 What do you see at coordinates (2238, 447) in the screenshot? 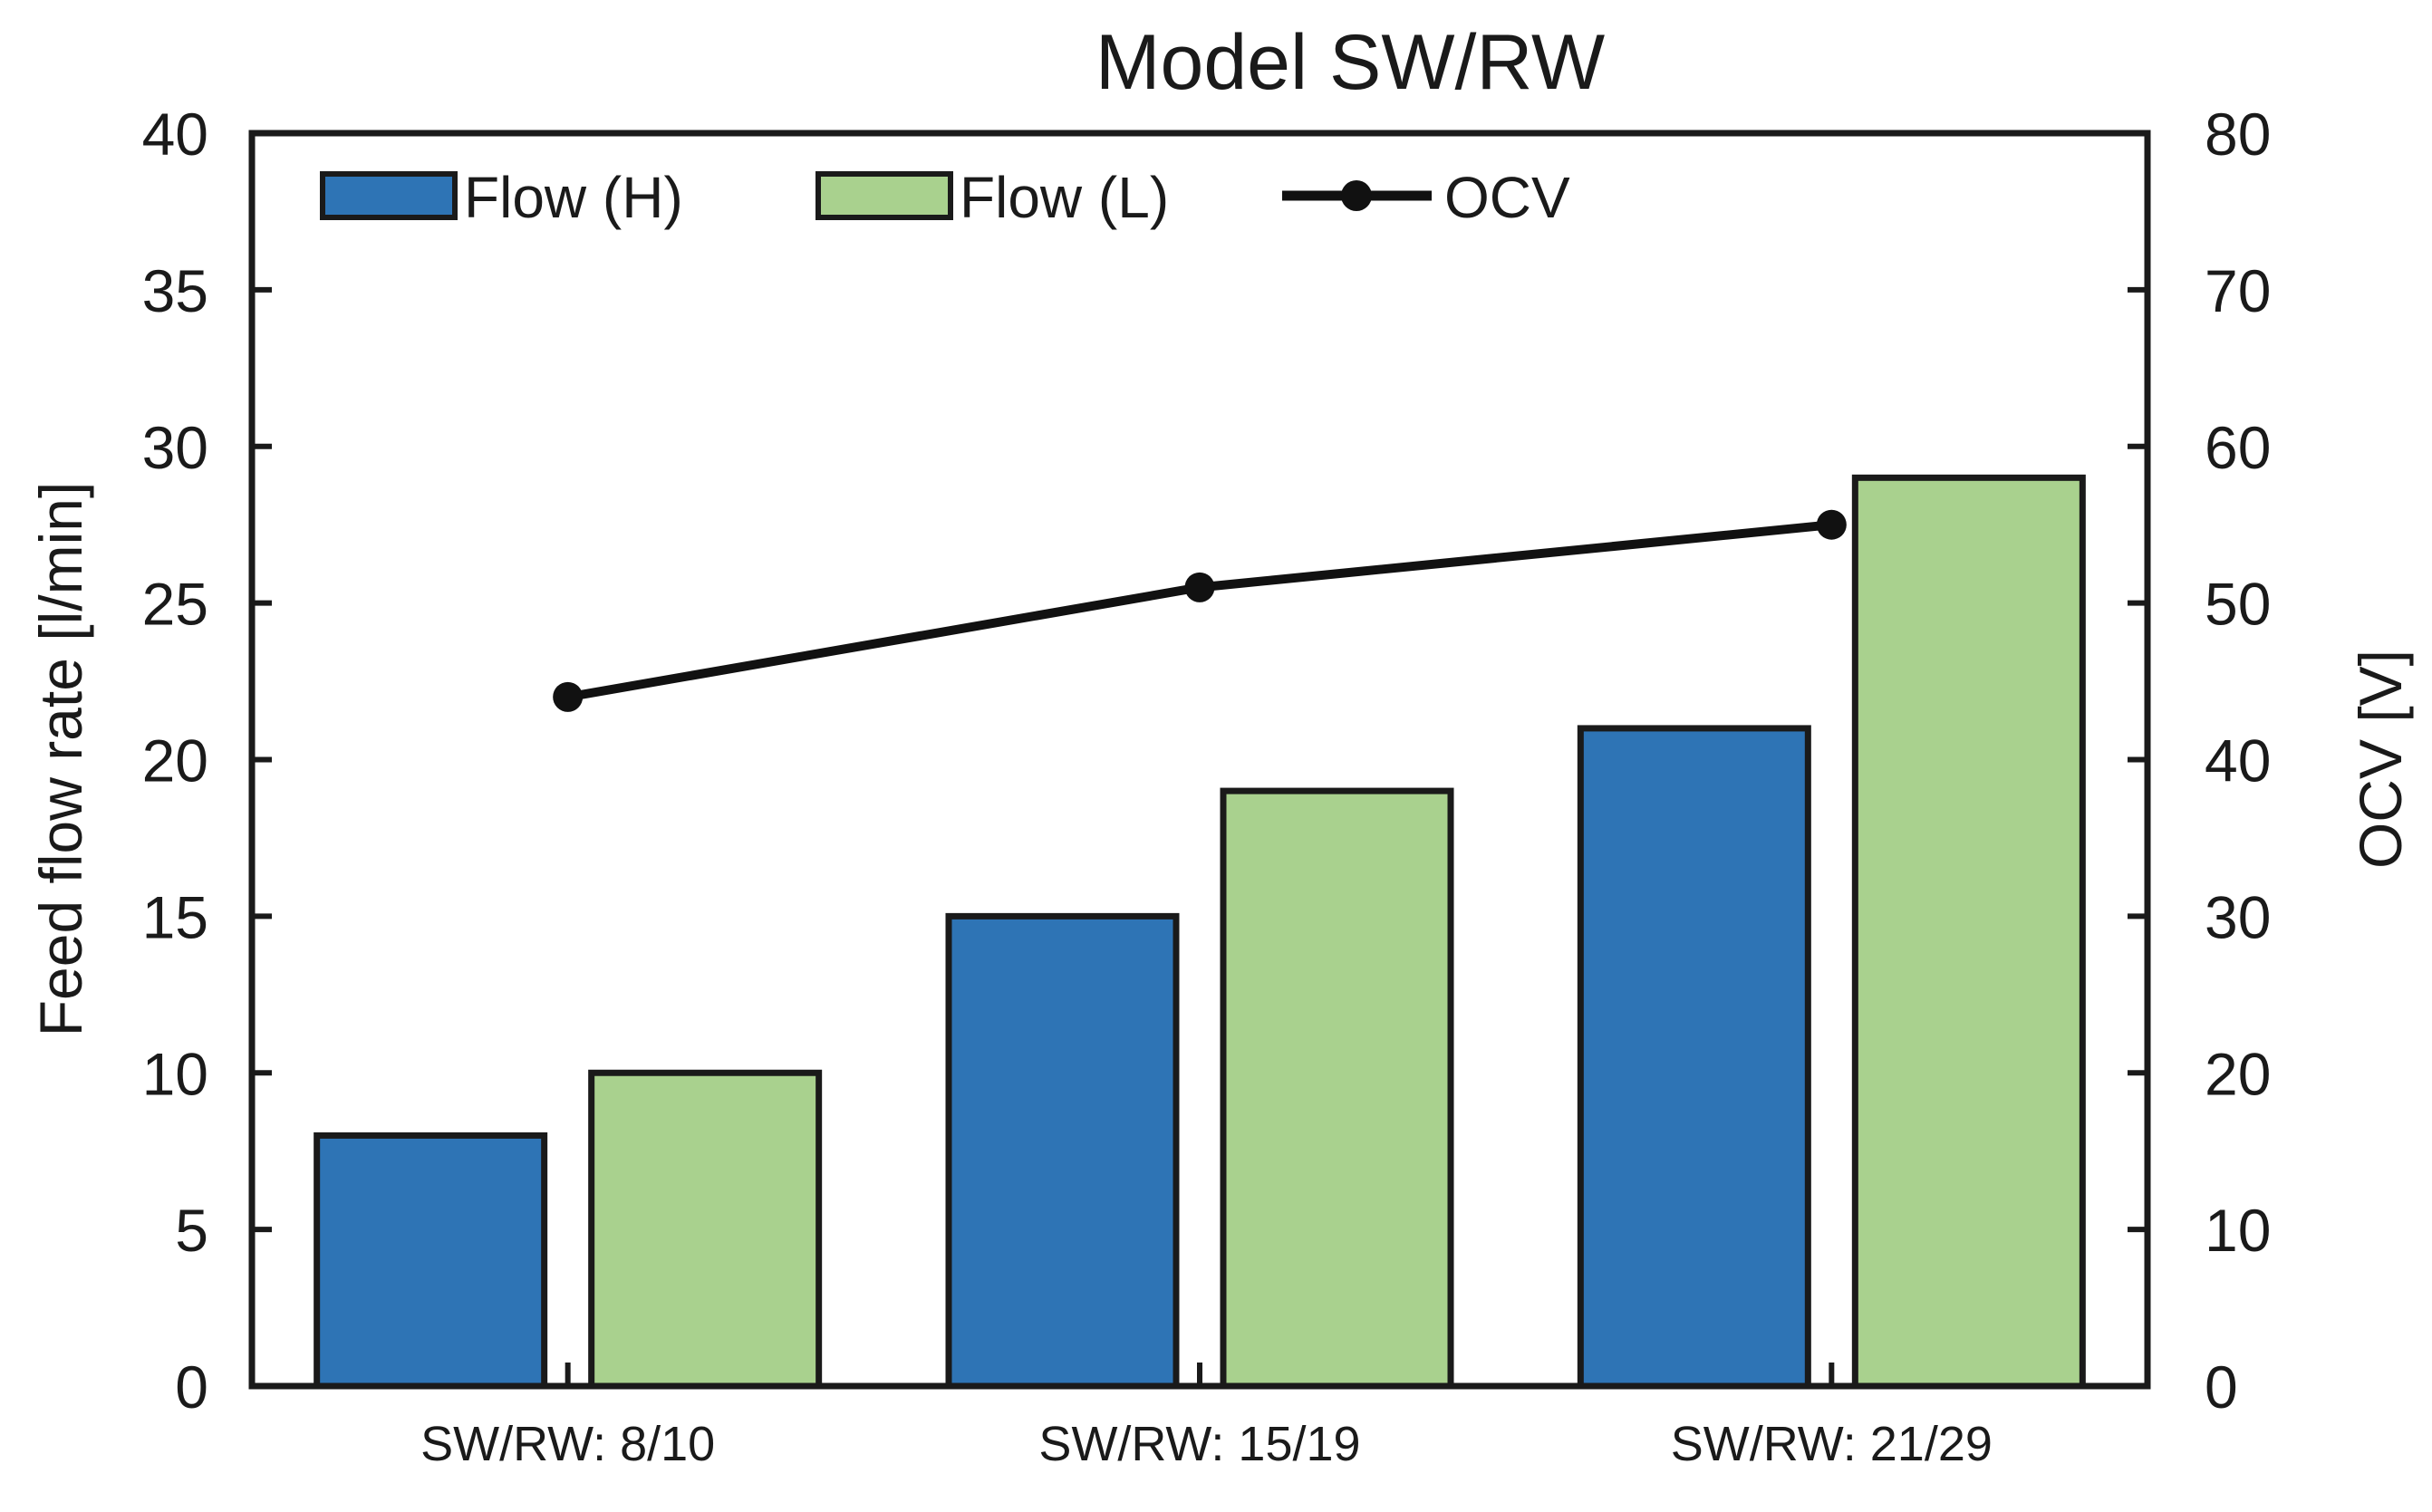
I see `right-axis-tick-label: 60` at bounding box center [2238, 447].